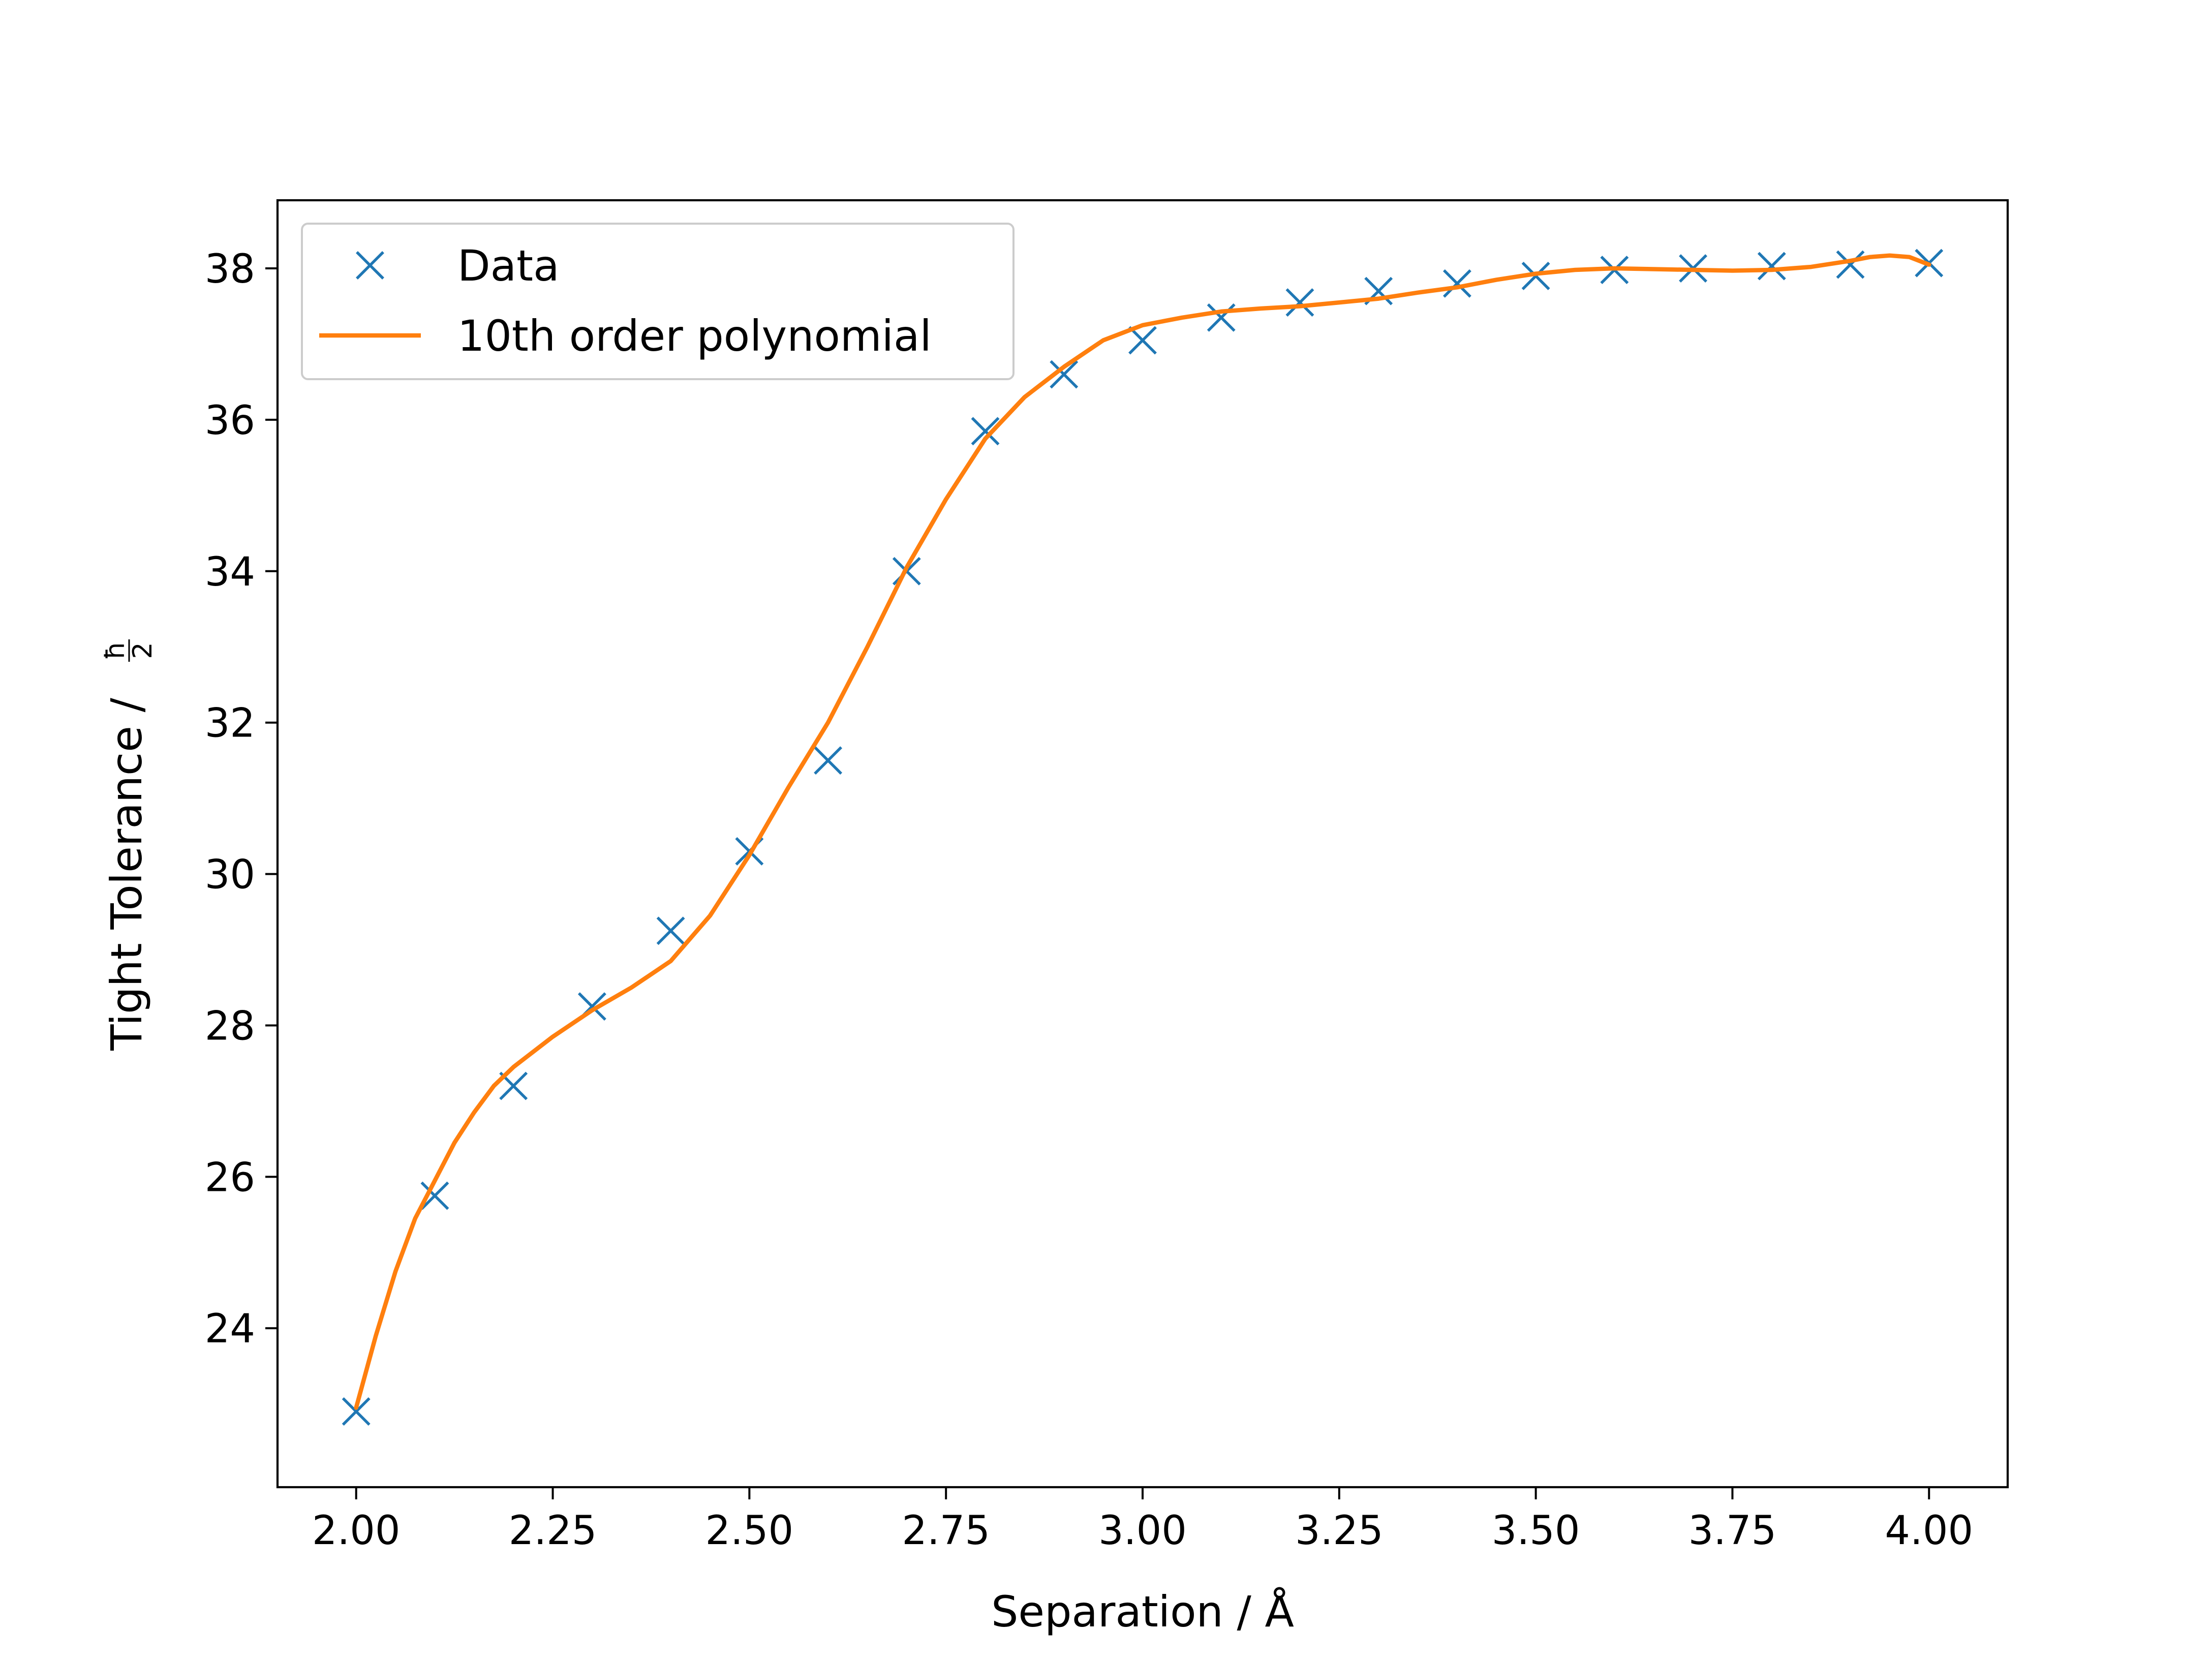  Describe the element at coordinates (370, 265) in the screenshot. I see `legend-marker-x` at that location.